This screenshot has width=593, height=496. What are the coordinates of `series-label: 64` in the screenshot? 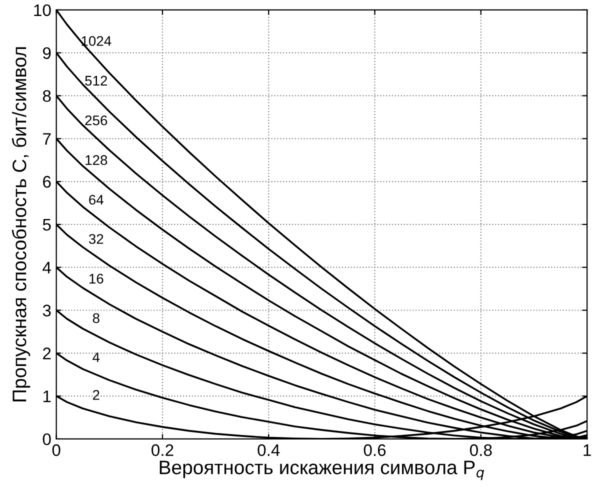 It's located at (96, 199).